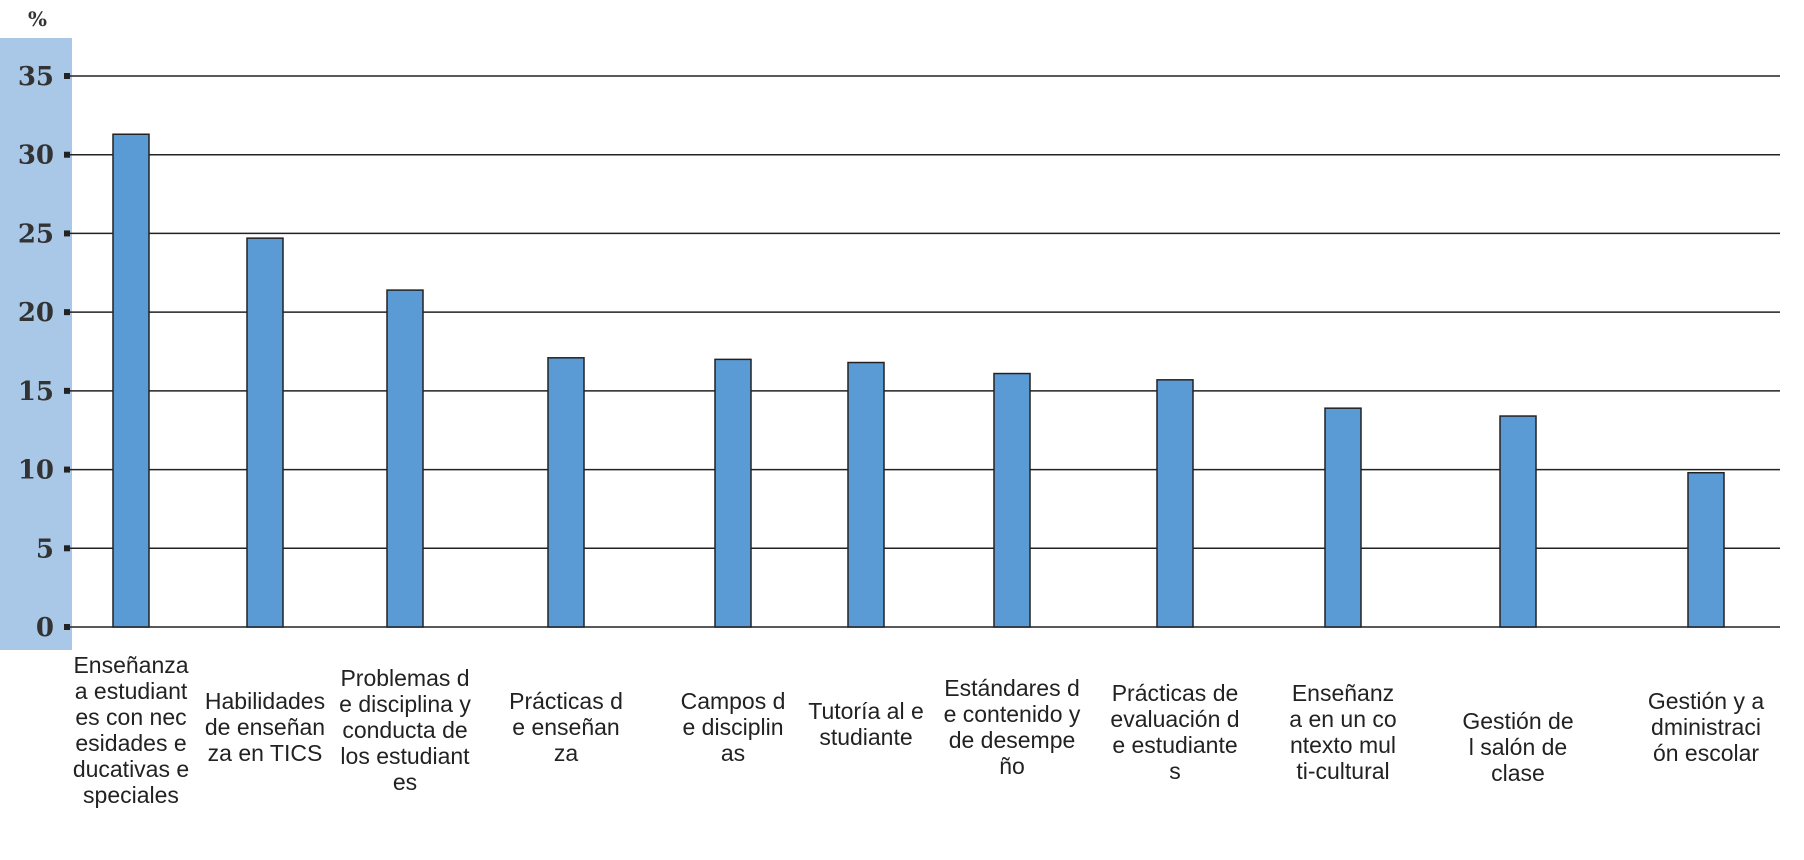  I want to click on x-category-label: Tutoría al estudiante, so click(866, 724).